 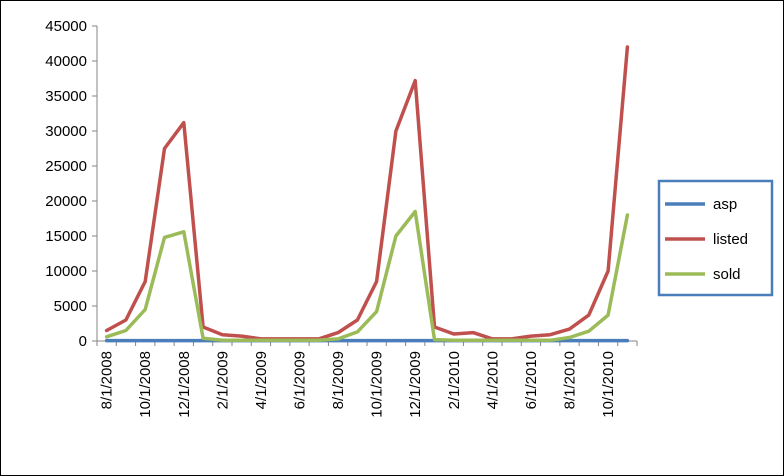 I want to click on x-tick-label: 4/1/2009, so click(x=261, y=380).